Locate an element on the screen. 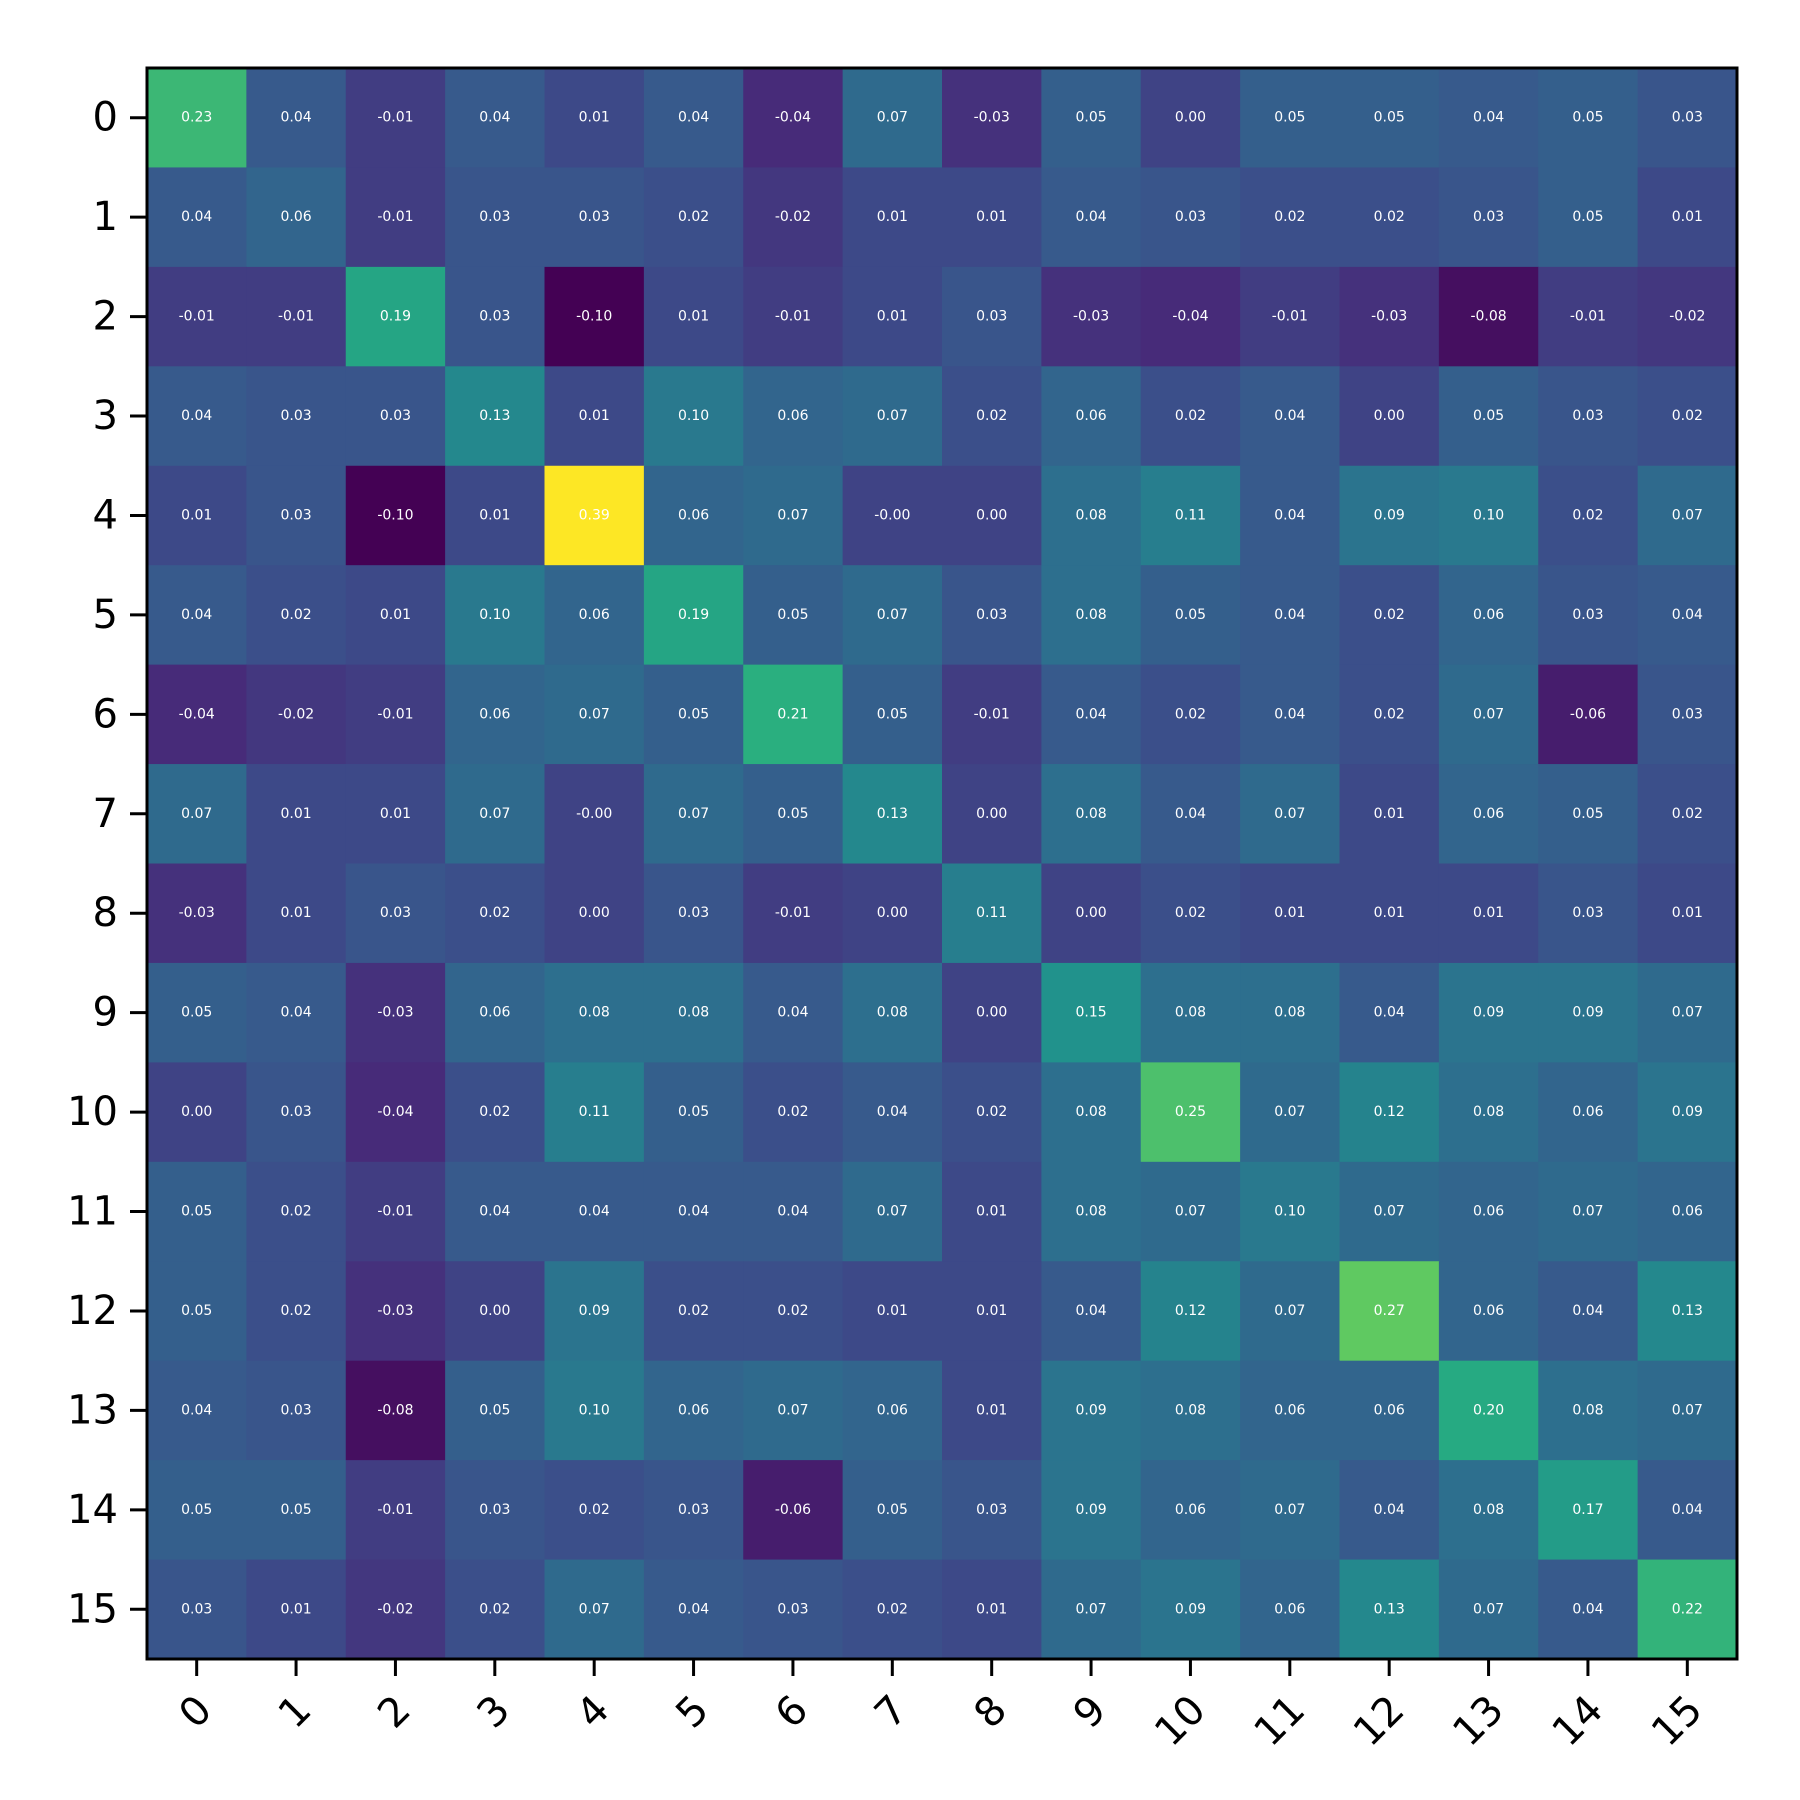  heatmap-cell-r7-c9 is located at coordinates (1091, 814).